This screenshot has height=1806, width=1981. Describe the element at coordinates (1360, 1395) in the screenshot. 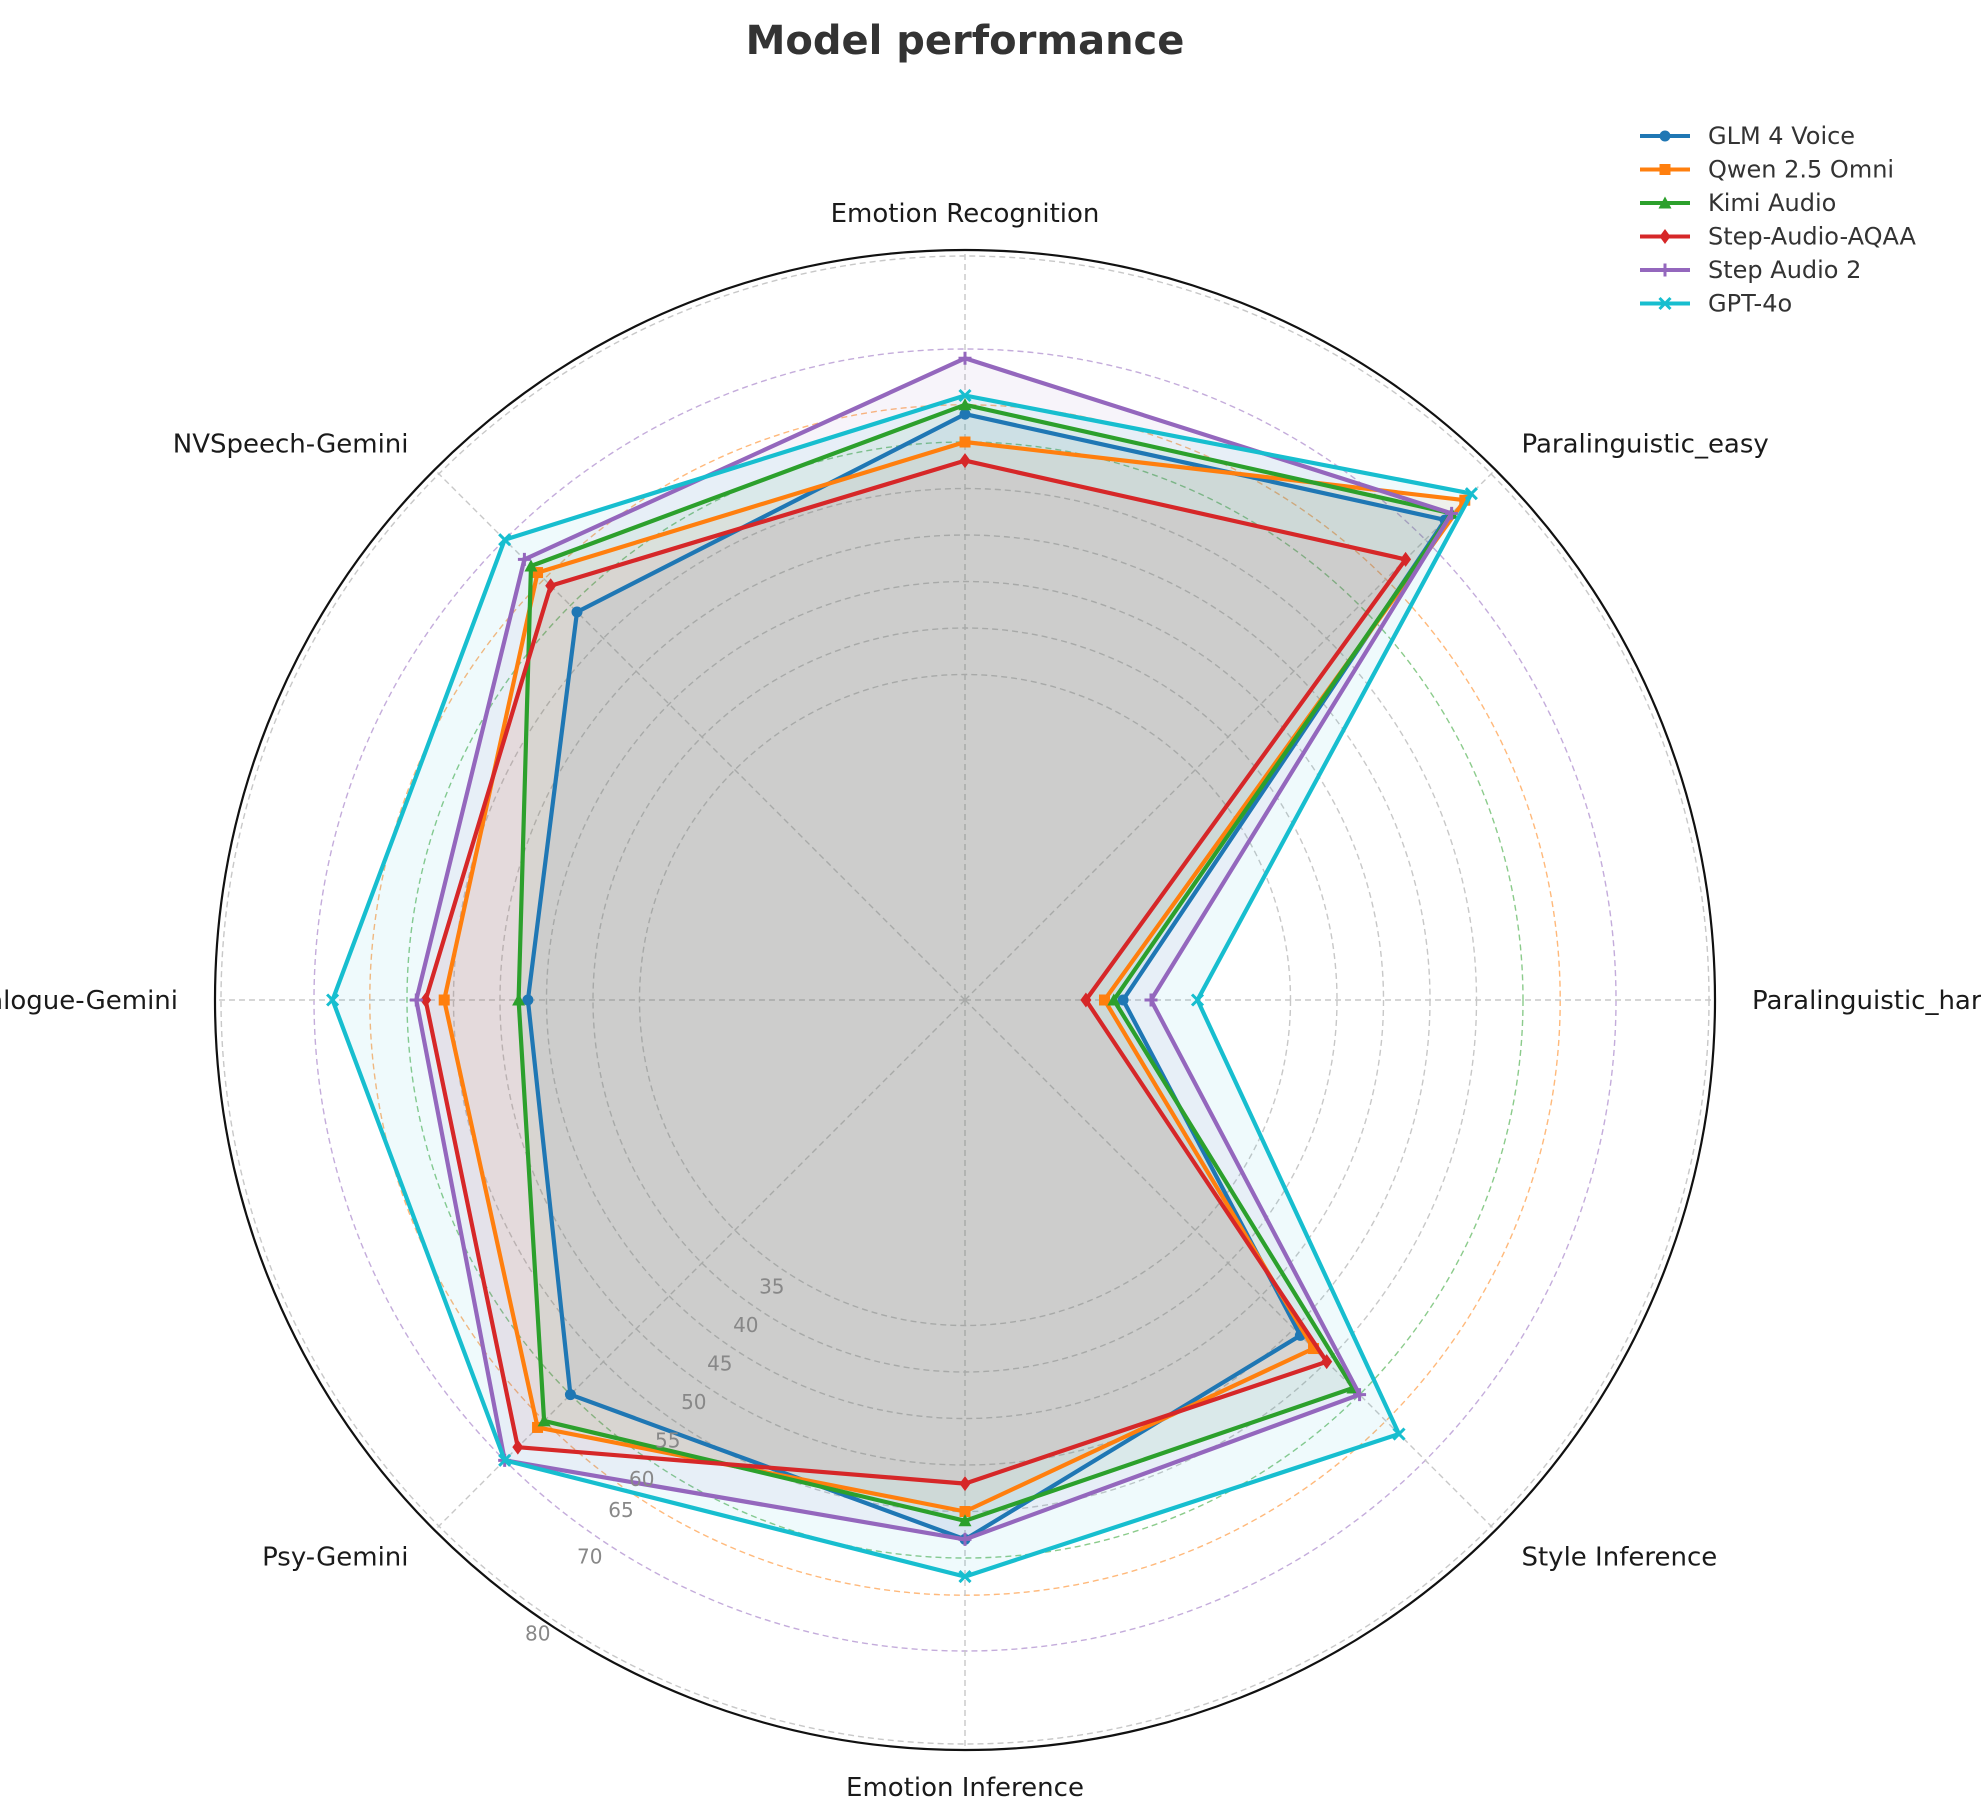

I see `point-step-audio-2-style-inference` at that location.